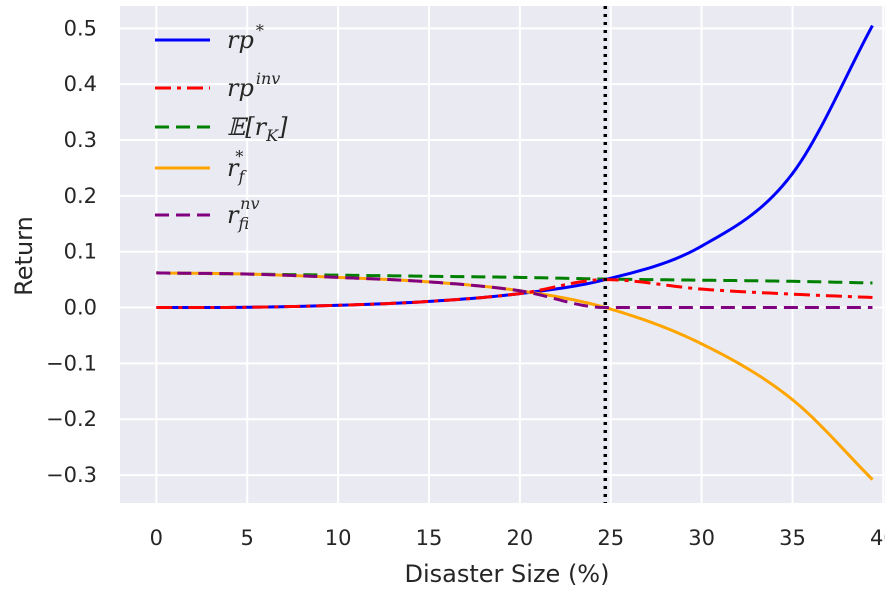 This screenshot has height=590, width=885. What do you see at coordinates (701, 538) in the screenshot?
I see `x-tick-label: 30` at bounding box center [701, 538].